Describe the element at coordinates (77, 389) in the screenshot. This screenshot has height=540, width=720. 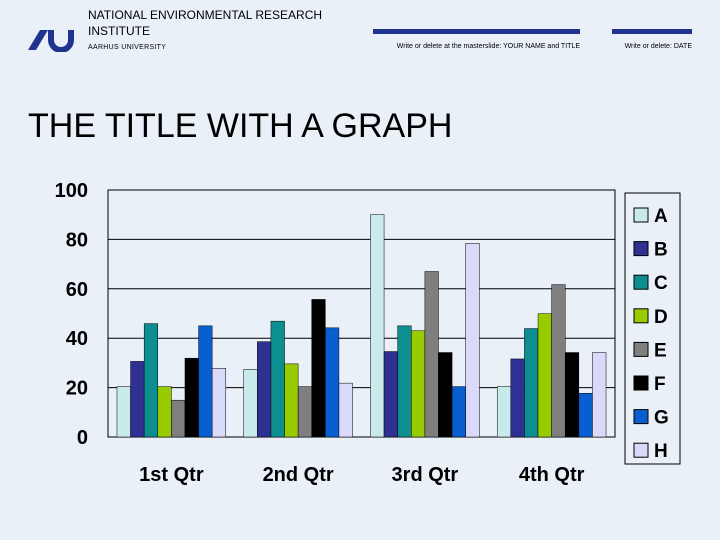
I see `y-tick-label: 20` at that location.